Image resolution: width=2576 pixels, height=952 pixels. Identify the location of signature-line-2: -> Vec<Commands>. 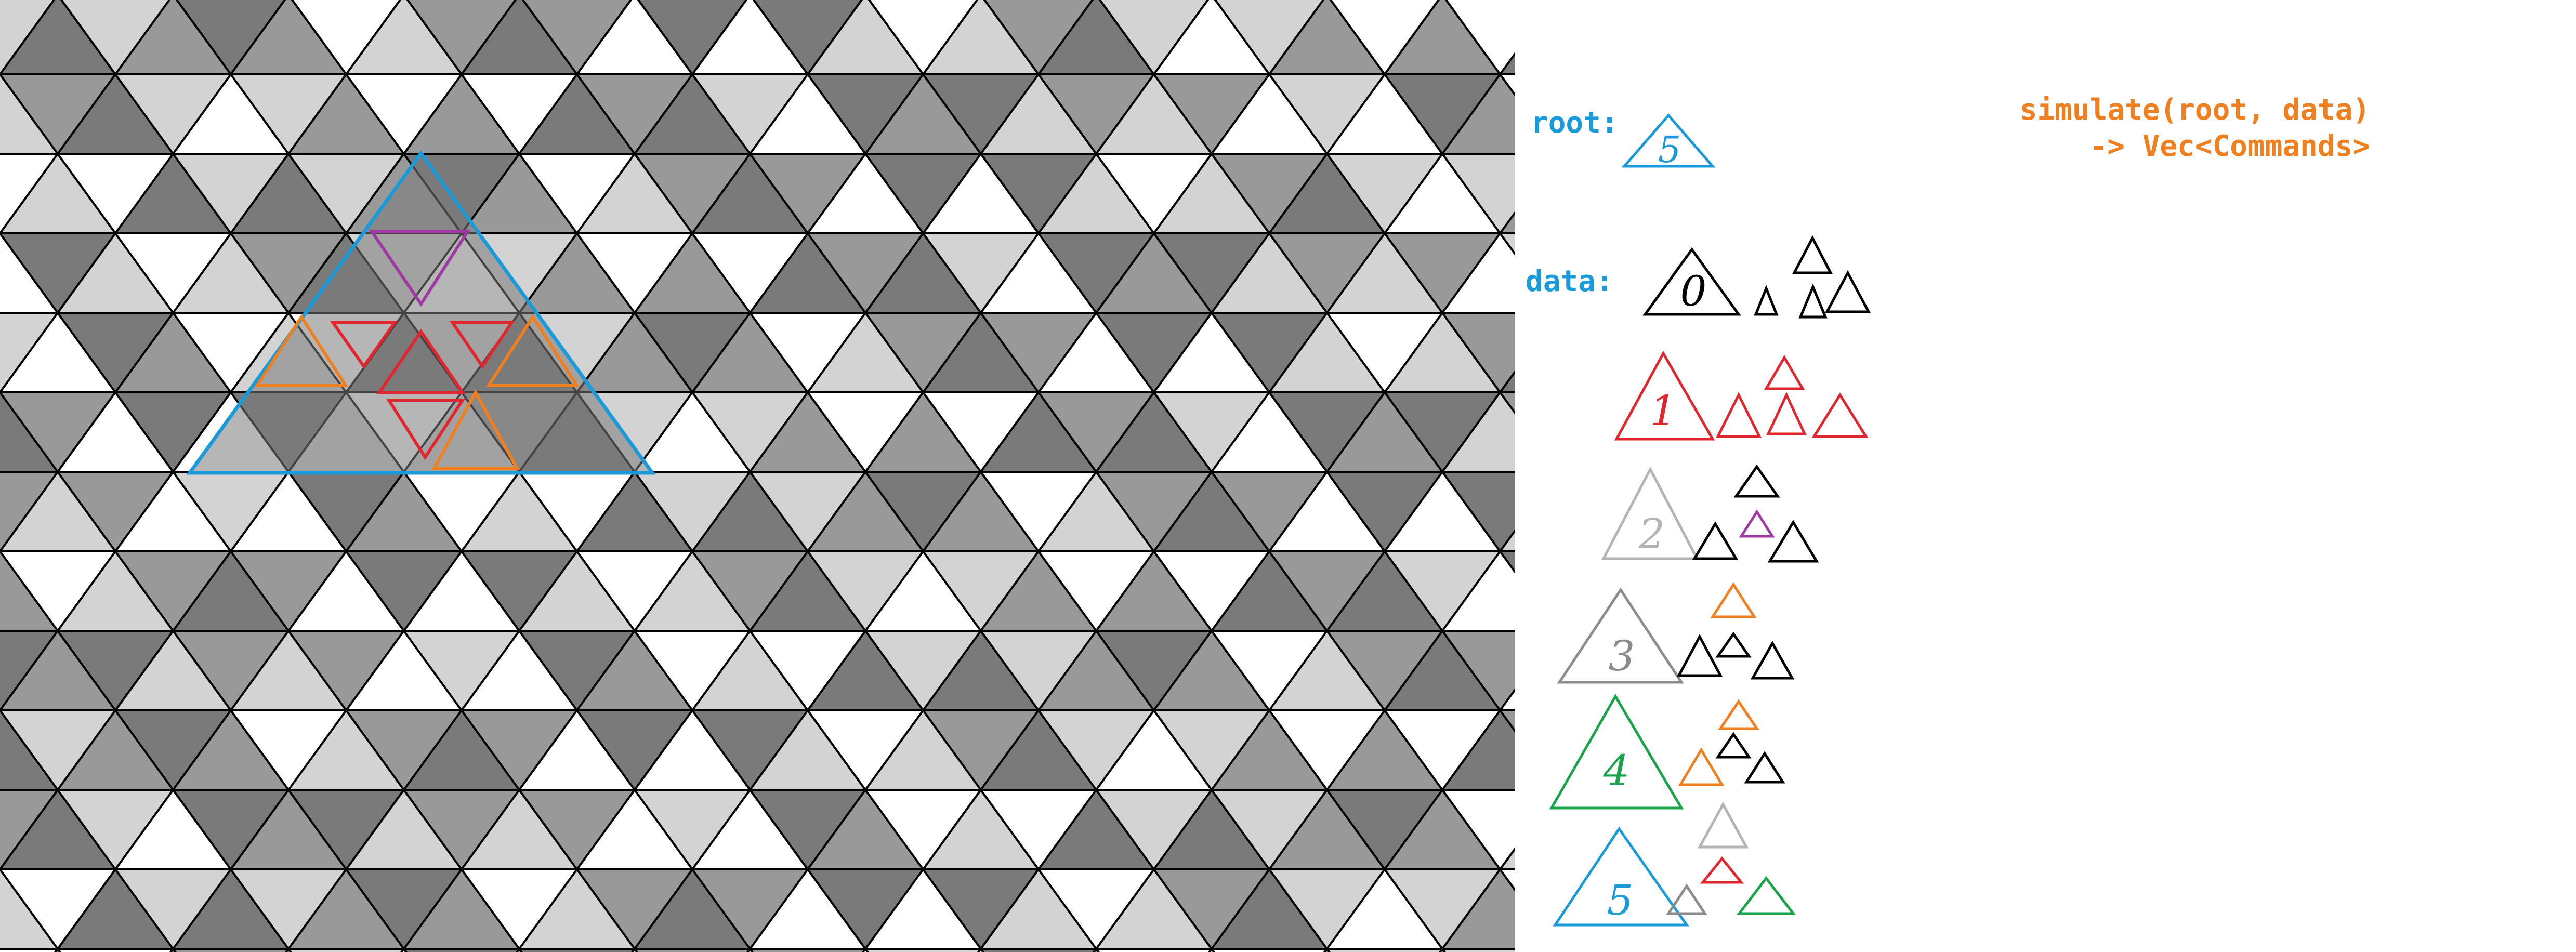
(2230, 146).